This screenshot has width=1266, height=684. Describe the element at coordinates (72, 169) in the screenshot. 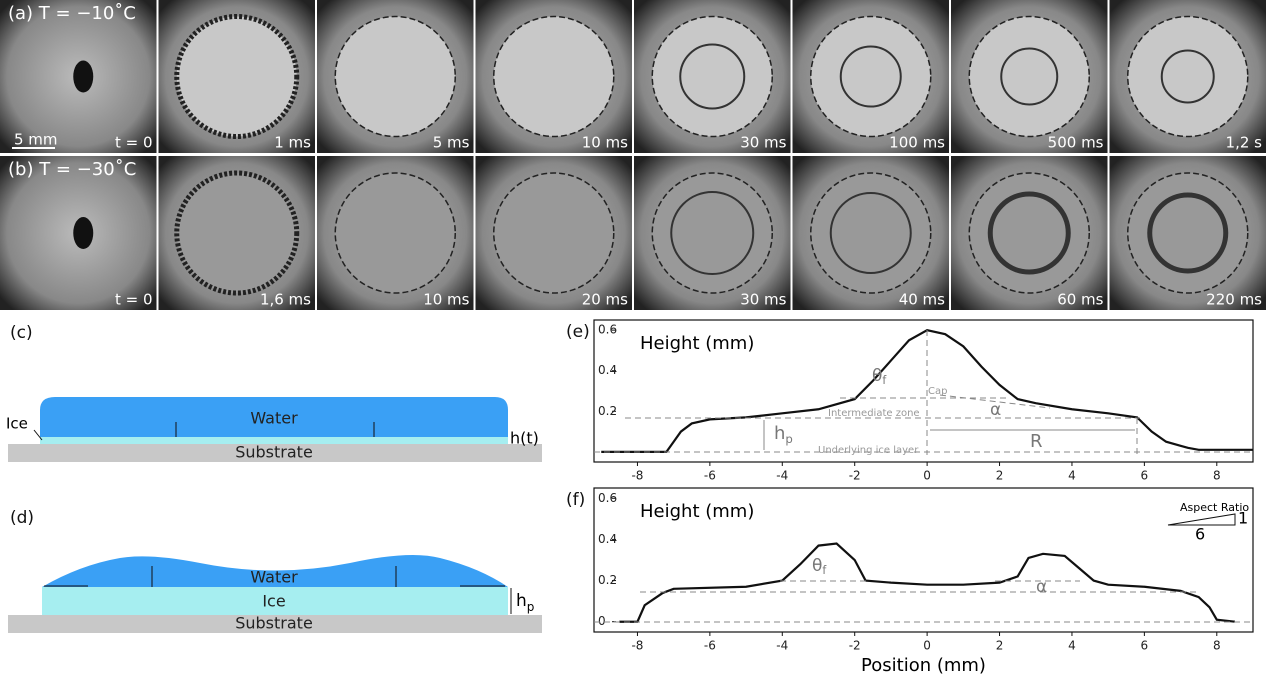

I see `row-label: (b) T = −30˚C` at that location.